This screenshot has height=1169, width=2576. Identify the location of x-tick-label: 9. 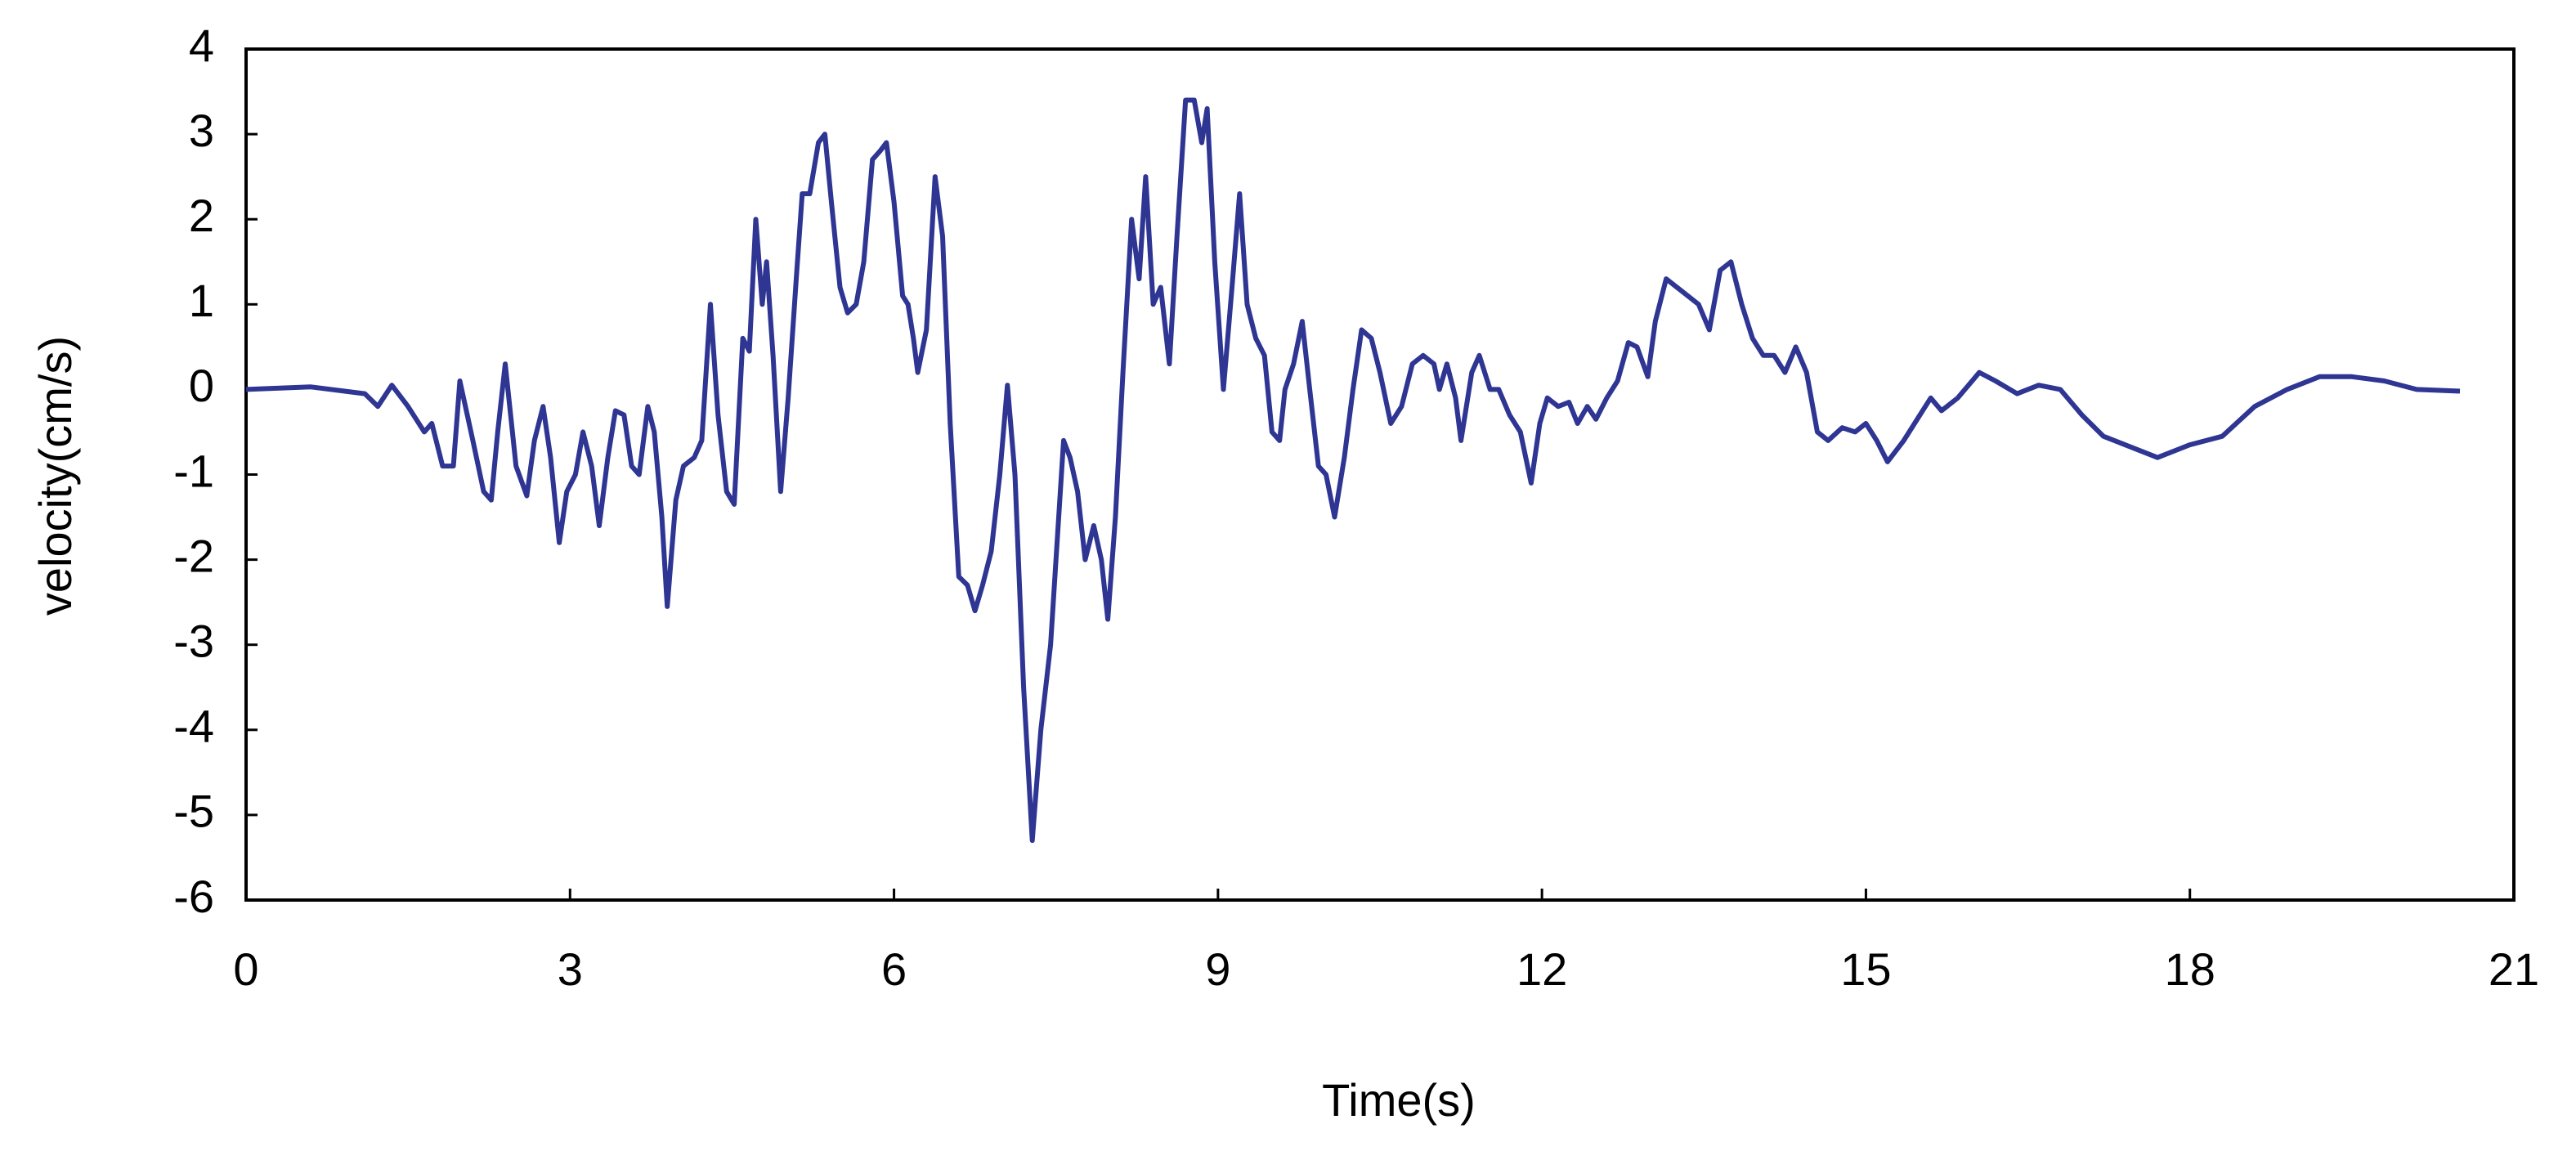
(1217, 969).